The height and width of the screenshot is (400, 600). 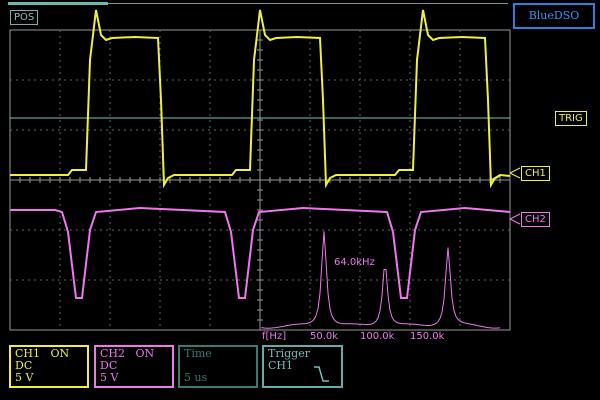 I want to click on spectrum-axis-unit: f[Hz], so click(x=274, y=336).